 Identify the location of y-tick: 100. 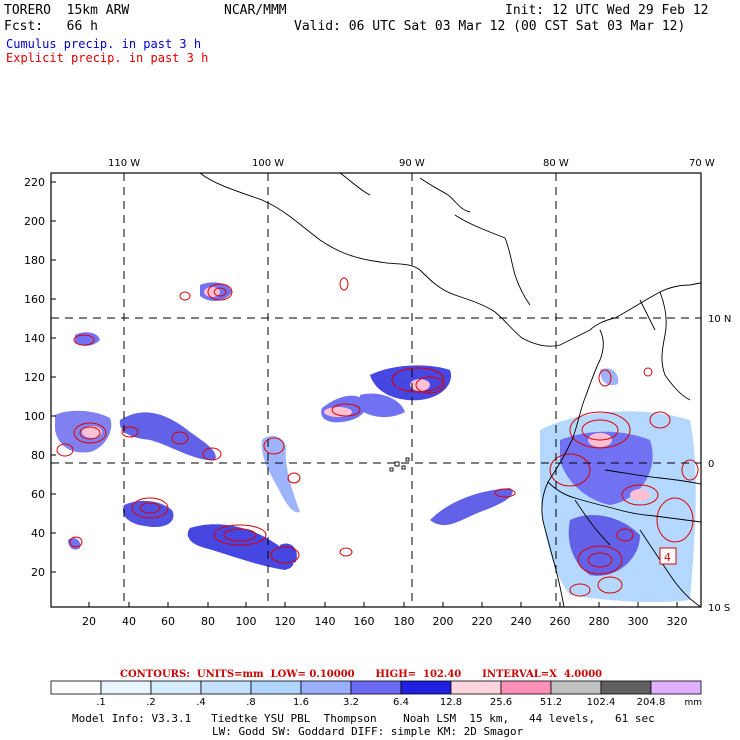
(34, 416).